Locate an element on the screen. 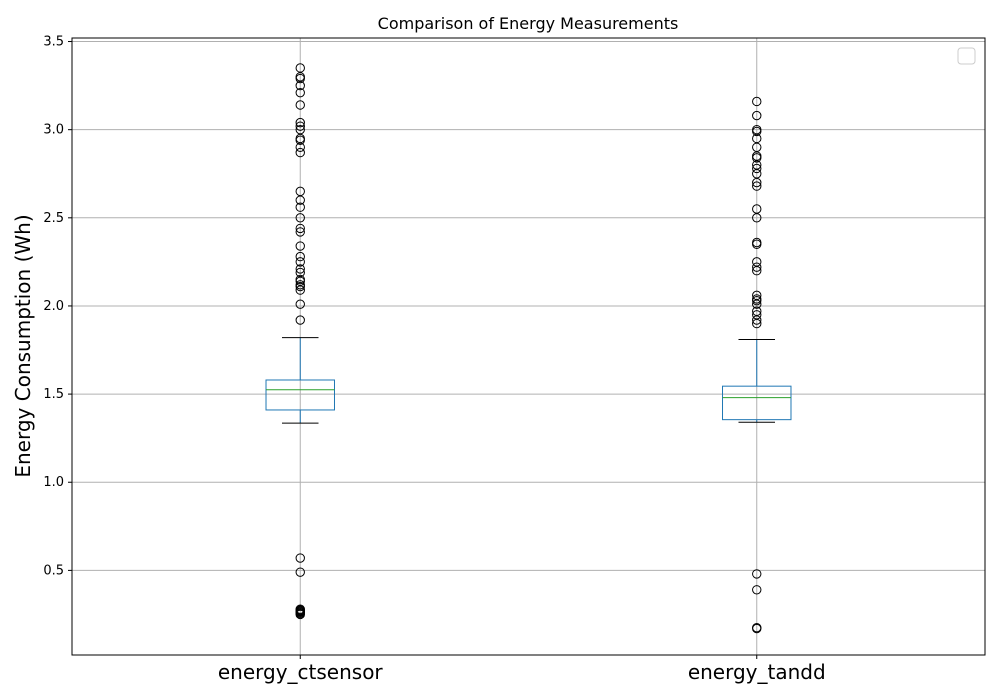 The image size is (1000, 700). y-tick-label: 1.5 is located at coordinates (53, 394).